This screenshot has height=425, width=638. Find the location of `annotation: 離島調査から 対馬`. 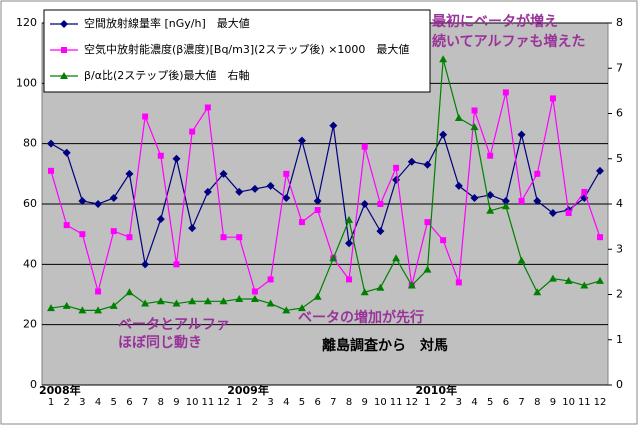

annotation: 離島調査から 対馬 is located at coordinates (385, 345).